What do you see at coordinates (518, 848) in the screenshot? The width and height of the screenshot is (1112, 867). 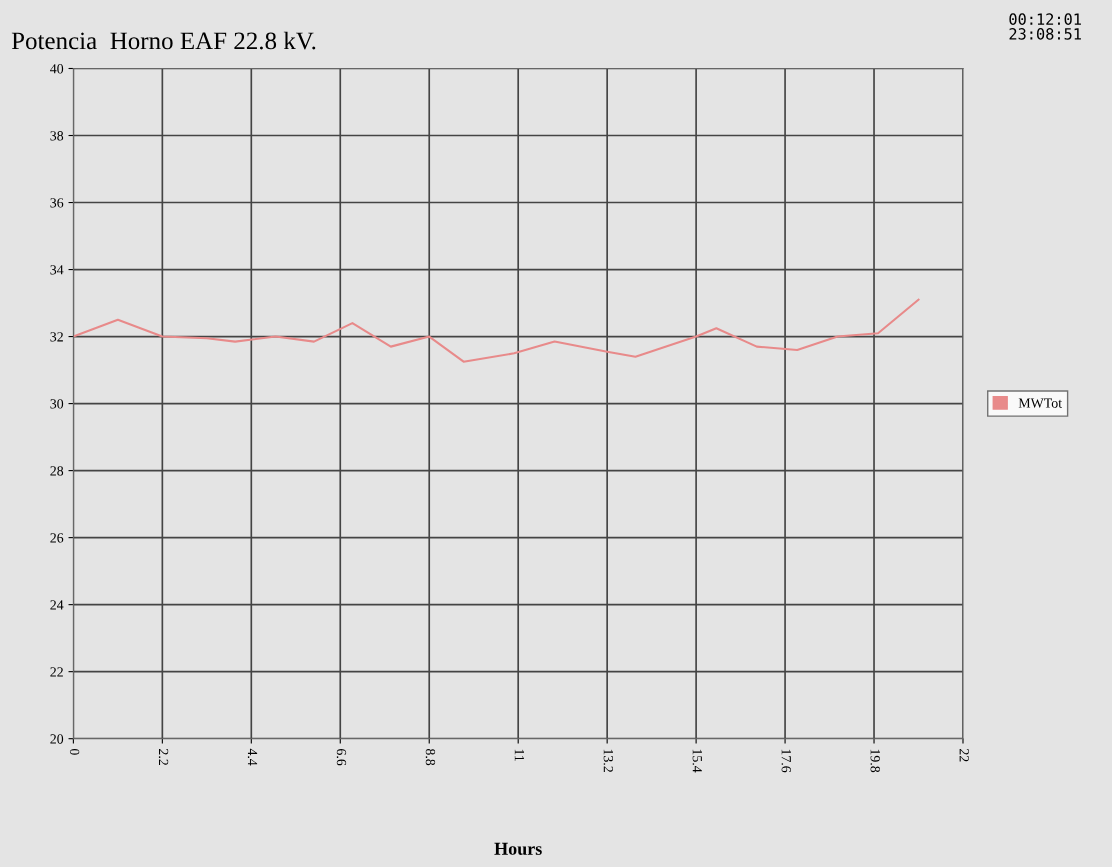 I see `x-axis-title: Hours` at bounding box center [518, 848].